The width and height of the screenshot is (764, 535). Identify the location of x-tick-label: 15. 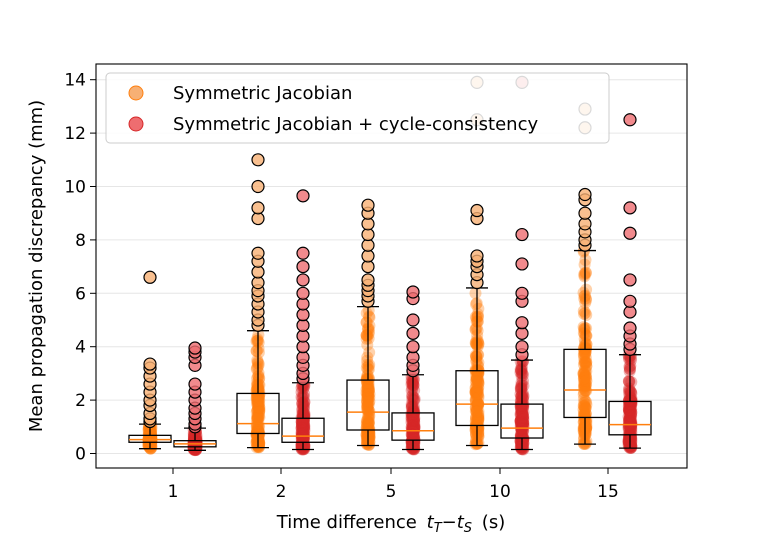
(608, 492).